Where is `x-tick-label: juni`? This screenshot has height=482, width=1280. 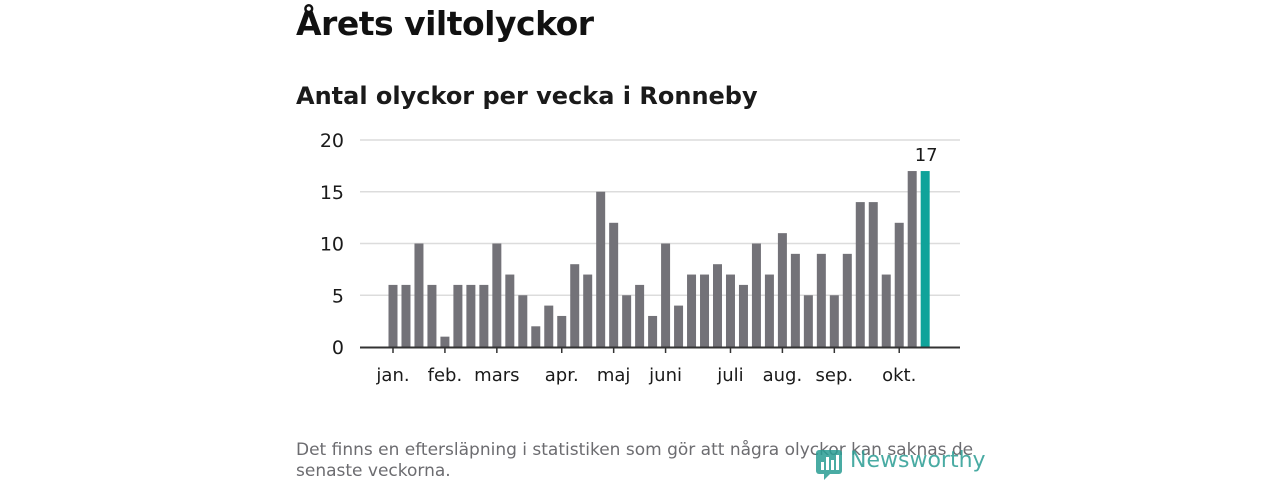
x-tick-label: juni is located at coordinates (665, 375).